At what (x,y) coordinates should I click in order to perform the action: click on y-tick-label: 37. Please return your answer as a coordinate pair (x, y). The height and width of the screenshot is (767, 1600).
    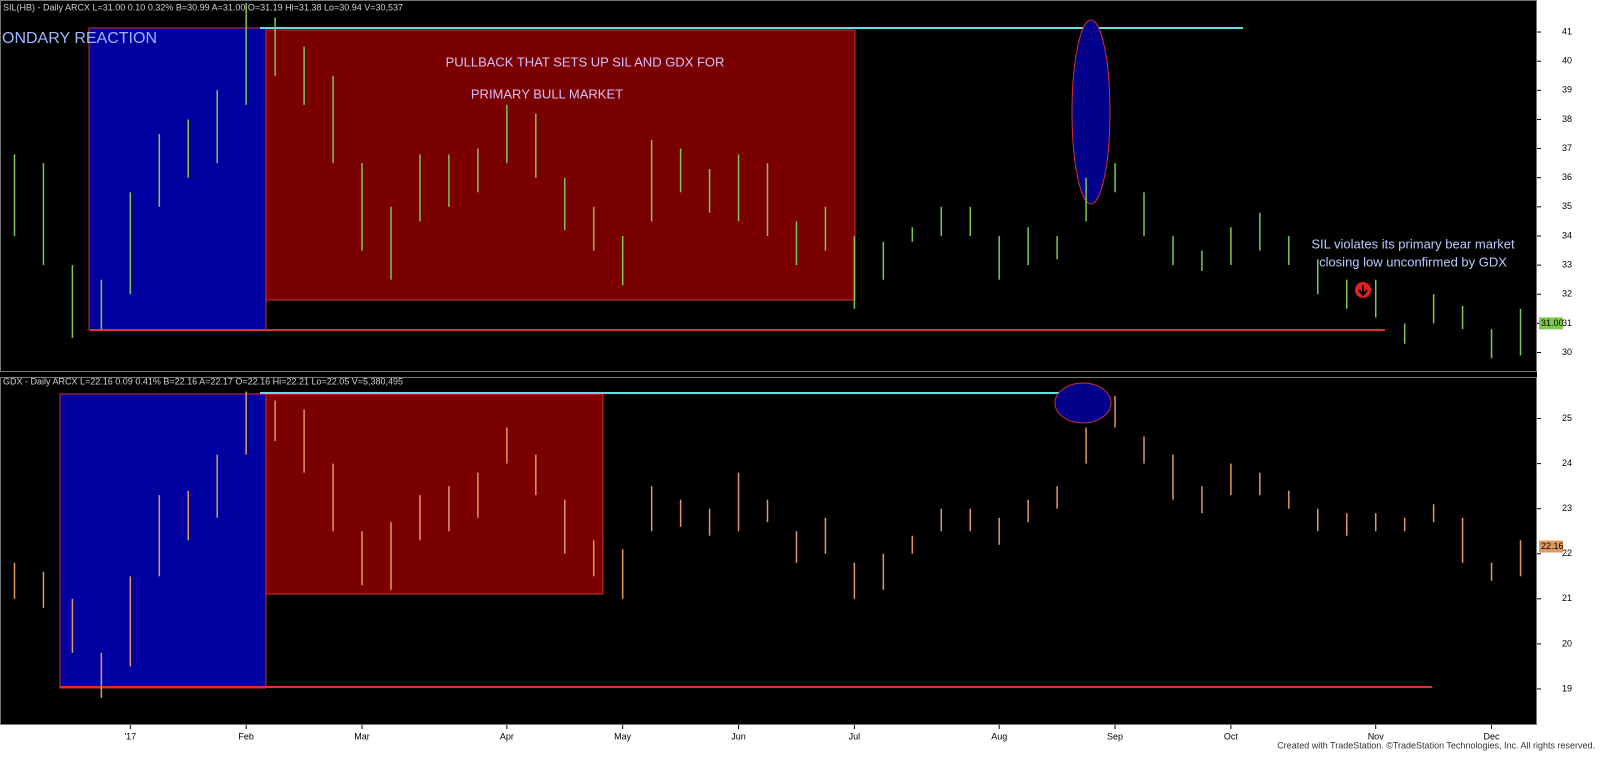
    Looking at the image, I should click on (1567, 148).